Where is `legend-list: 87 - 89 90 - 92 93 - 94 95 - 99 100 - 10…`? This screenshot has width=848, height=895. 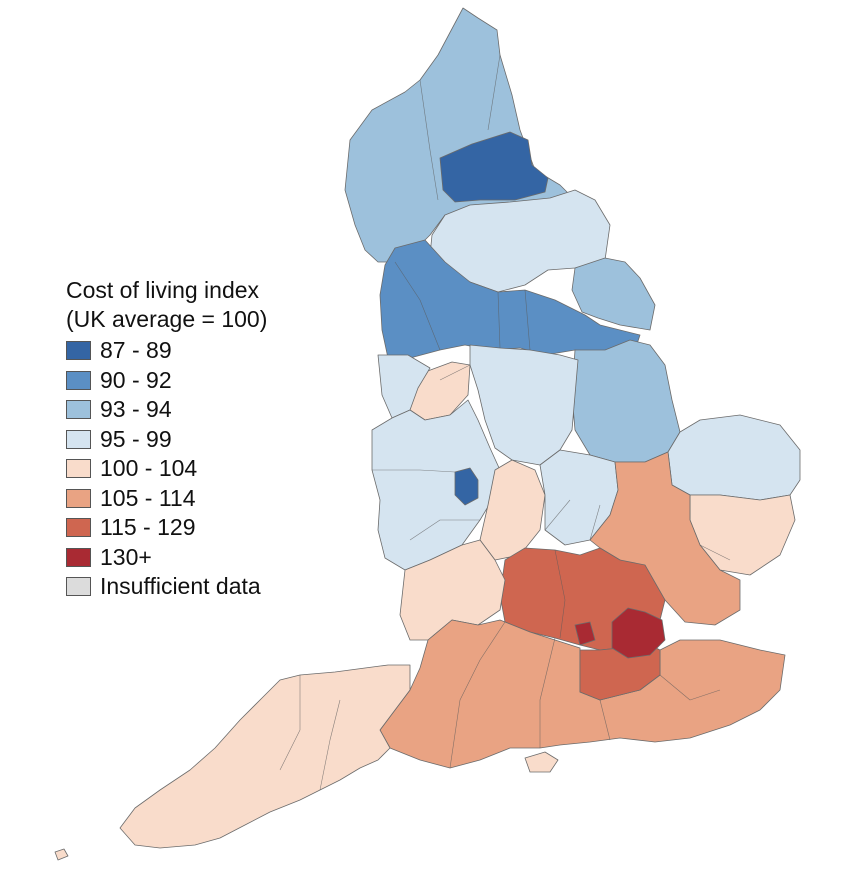
legend-list: 87 - 89 90 - 92 93 - 94 95 - 99 100 - 10… is located at coordinates (166, 469).